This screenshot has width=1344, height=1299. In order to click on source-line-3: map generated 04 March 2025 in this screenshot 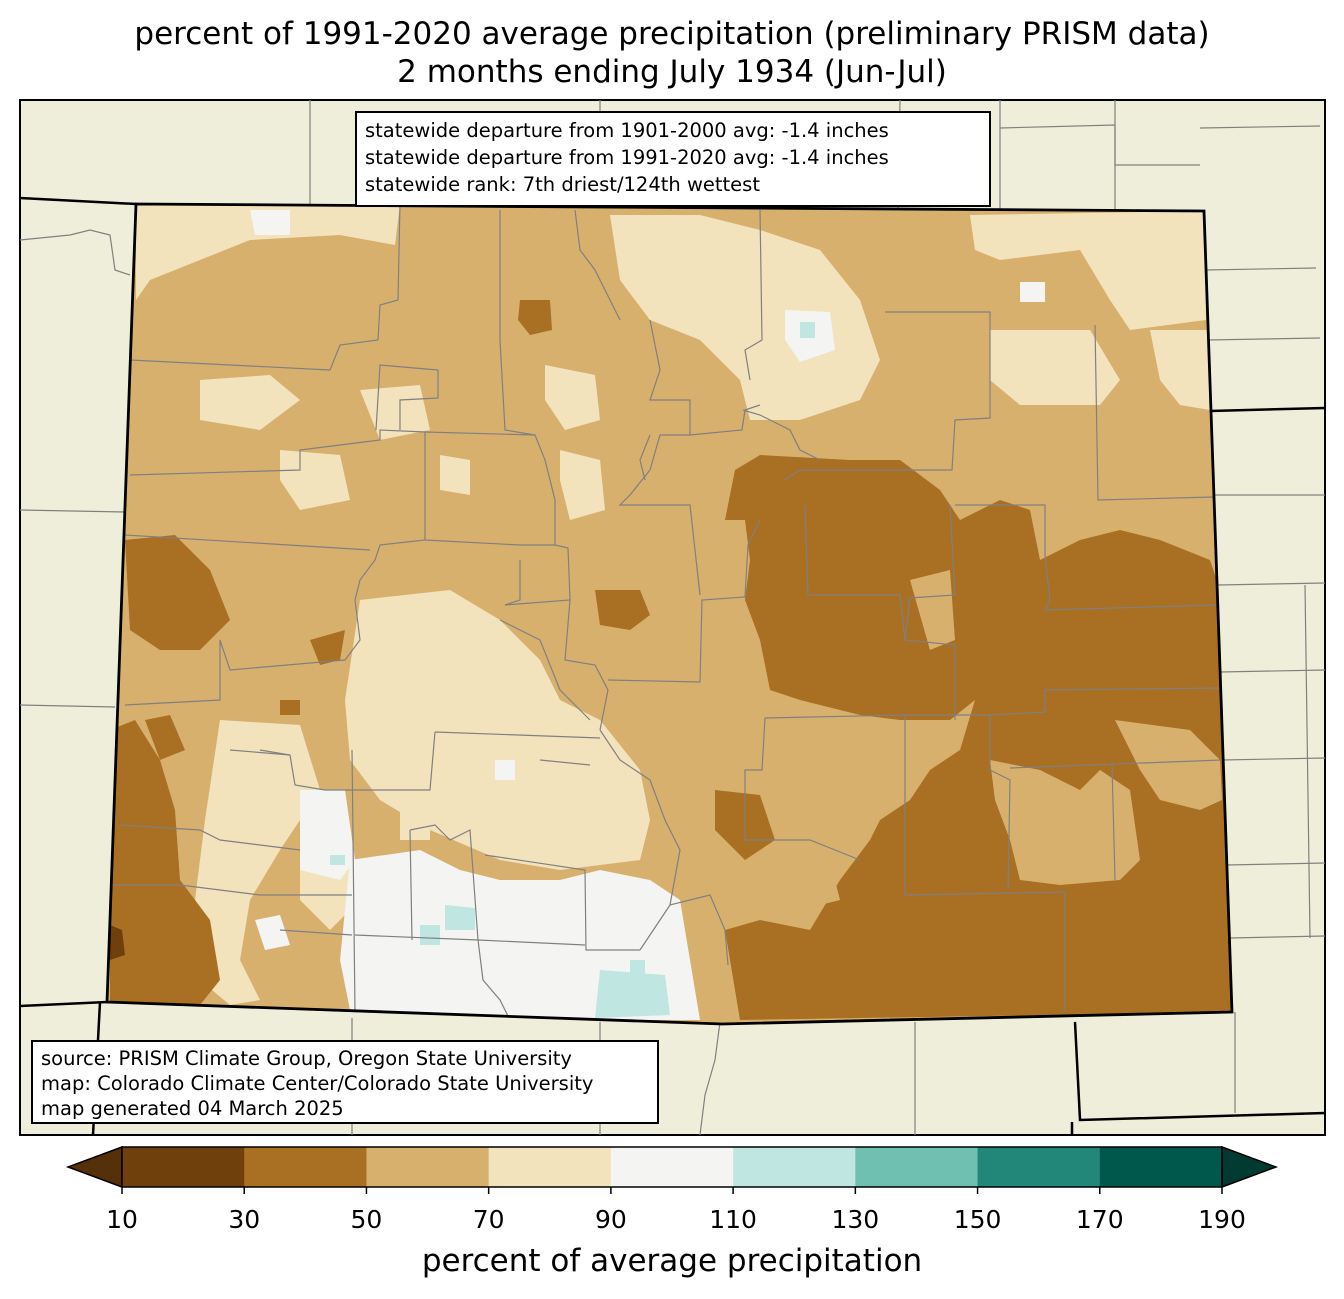, I will do `click(192, 1108)`.